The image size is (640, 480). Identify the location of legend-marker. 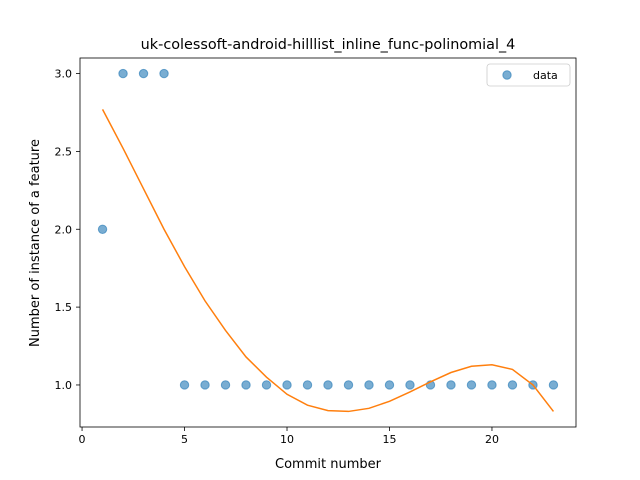
(507, 75).